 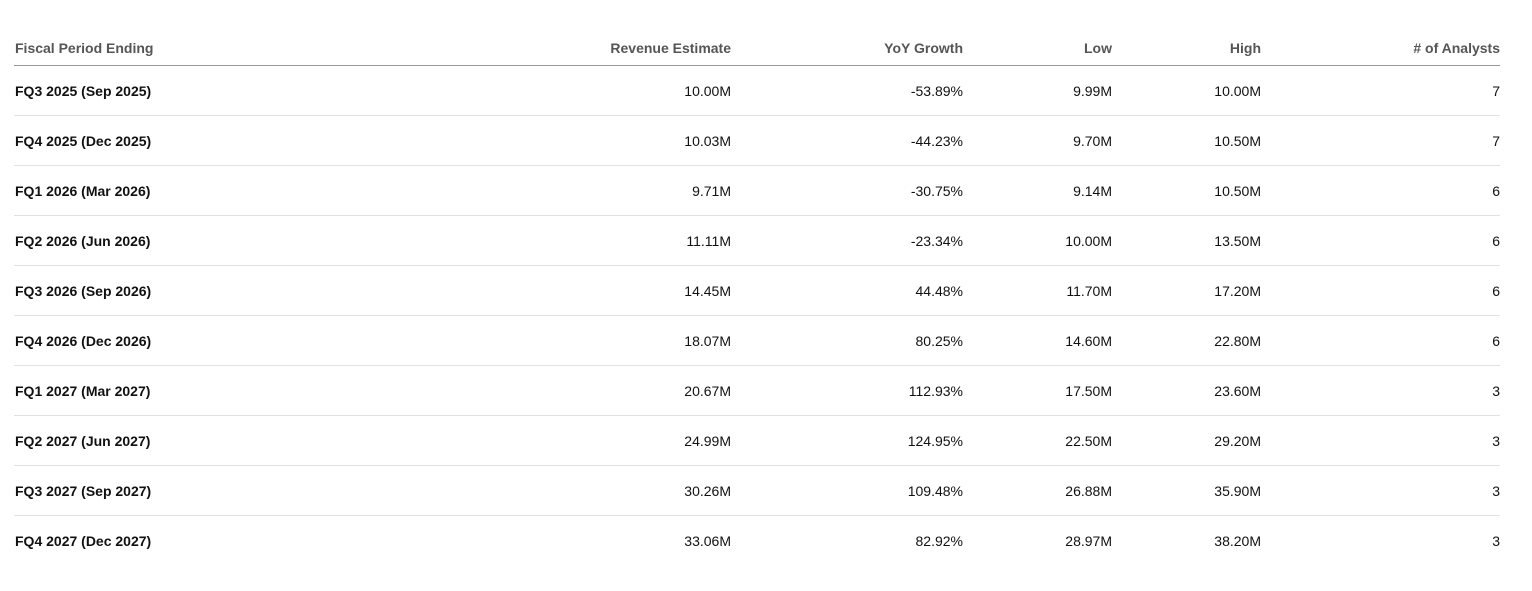 What do you see at coordinates (572, 240) in the screenshot?
I see `value-cell: 11.11M` at bounding box center [572, 240].